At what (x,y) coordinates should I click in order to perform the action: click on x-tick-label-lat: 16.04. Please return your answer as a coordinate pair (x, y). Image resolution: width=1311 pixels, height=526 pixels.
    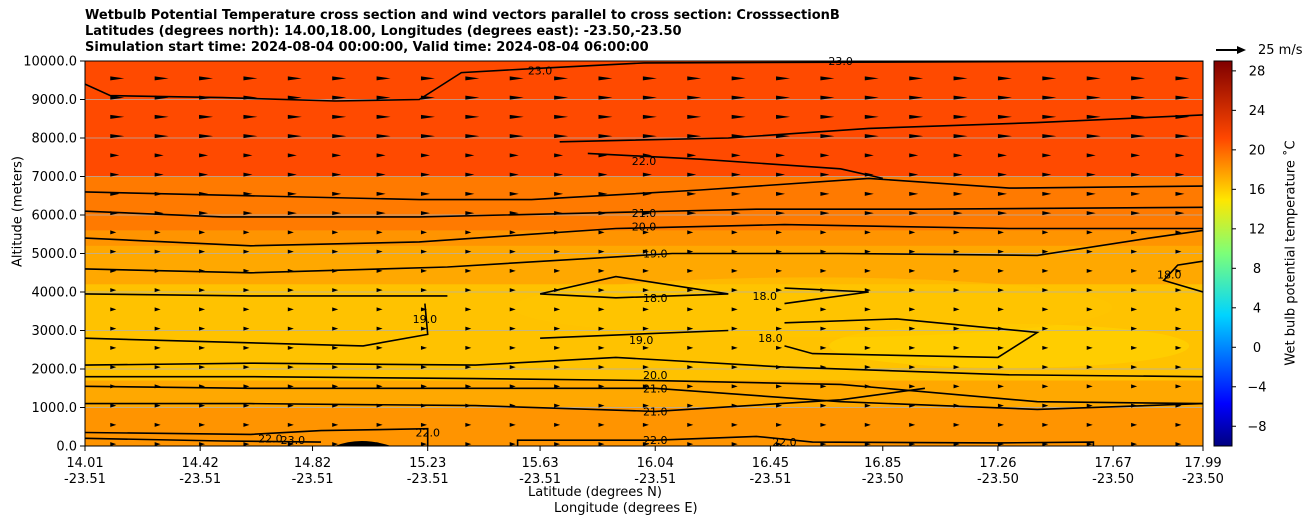
    Looking at the image, I should click on (655, 463).